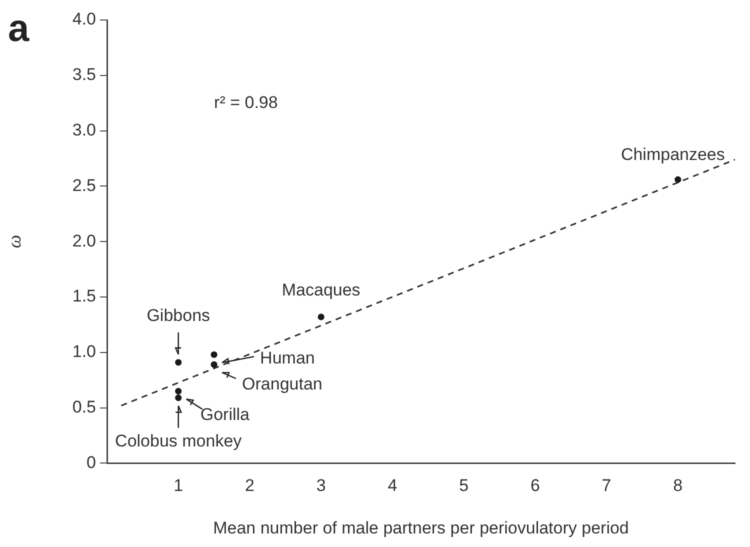 This screenshot has height=547, width=750. What do you see at coordinates (607, 486) in the screenshot?
I see `x-tick-label: 7` at bounding box center [607, 486].